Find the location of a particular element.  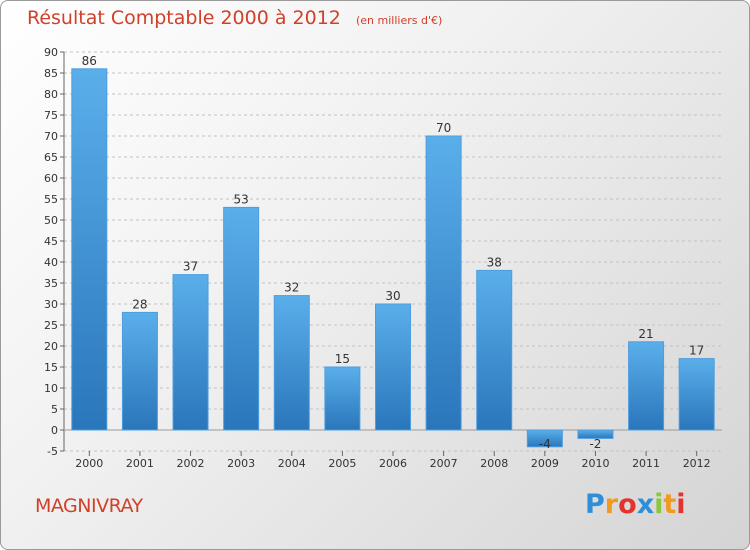

x-tick-label: 2009 is located at coordinates (545, 463).